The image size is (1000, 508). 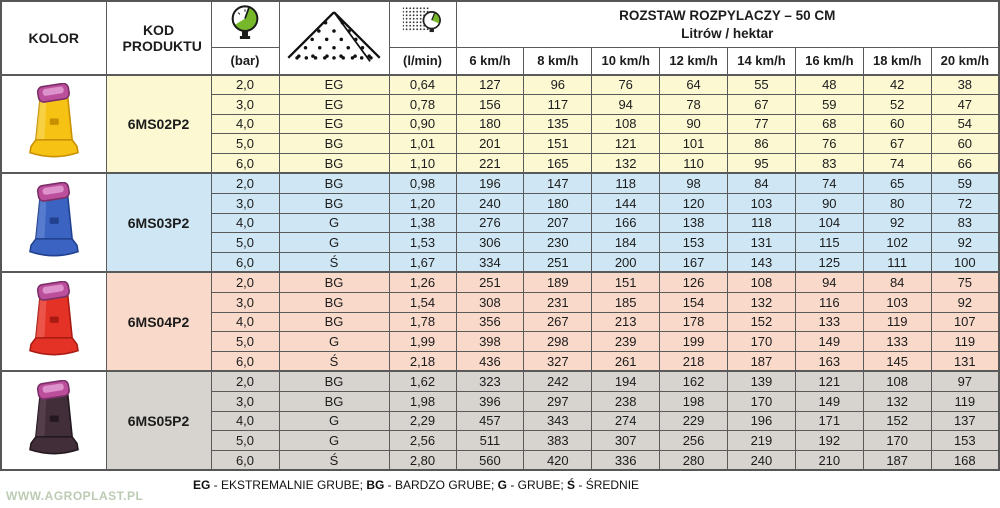 I want to click on liters-per-hectare-cell: 162, so click(x=693, y=381).